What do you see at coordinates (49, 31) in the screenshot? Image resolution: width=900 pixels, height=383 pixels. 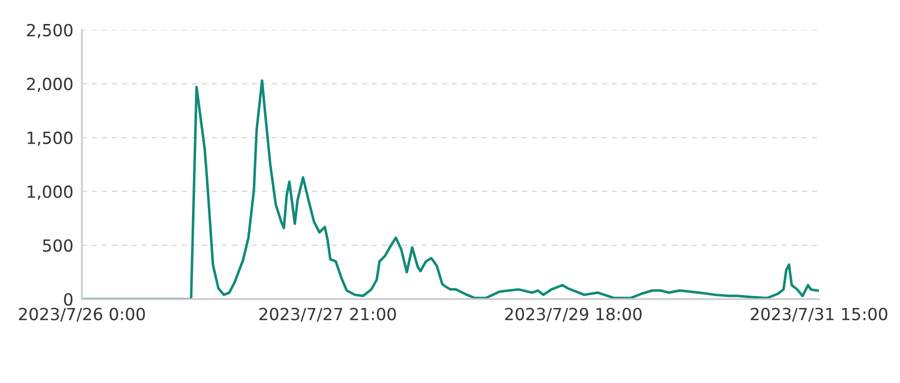 I see `y-tick-label: 2,500` at bounding box center [49, 31].